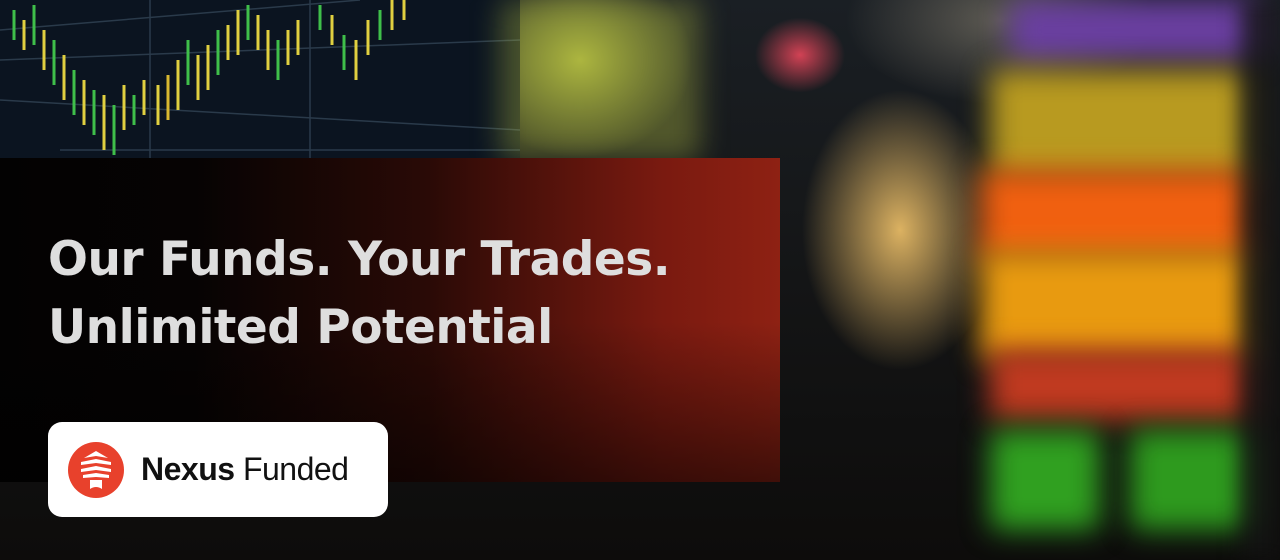 This screenshot has height=560, width=1280. What do you see at coordinates (1115, 305) in the screenshot?
I see `blurred-amber-light` at bounding box center [1115, 305].